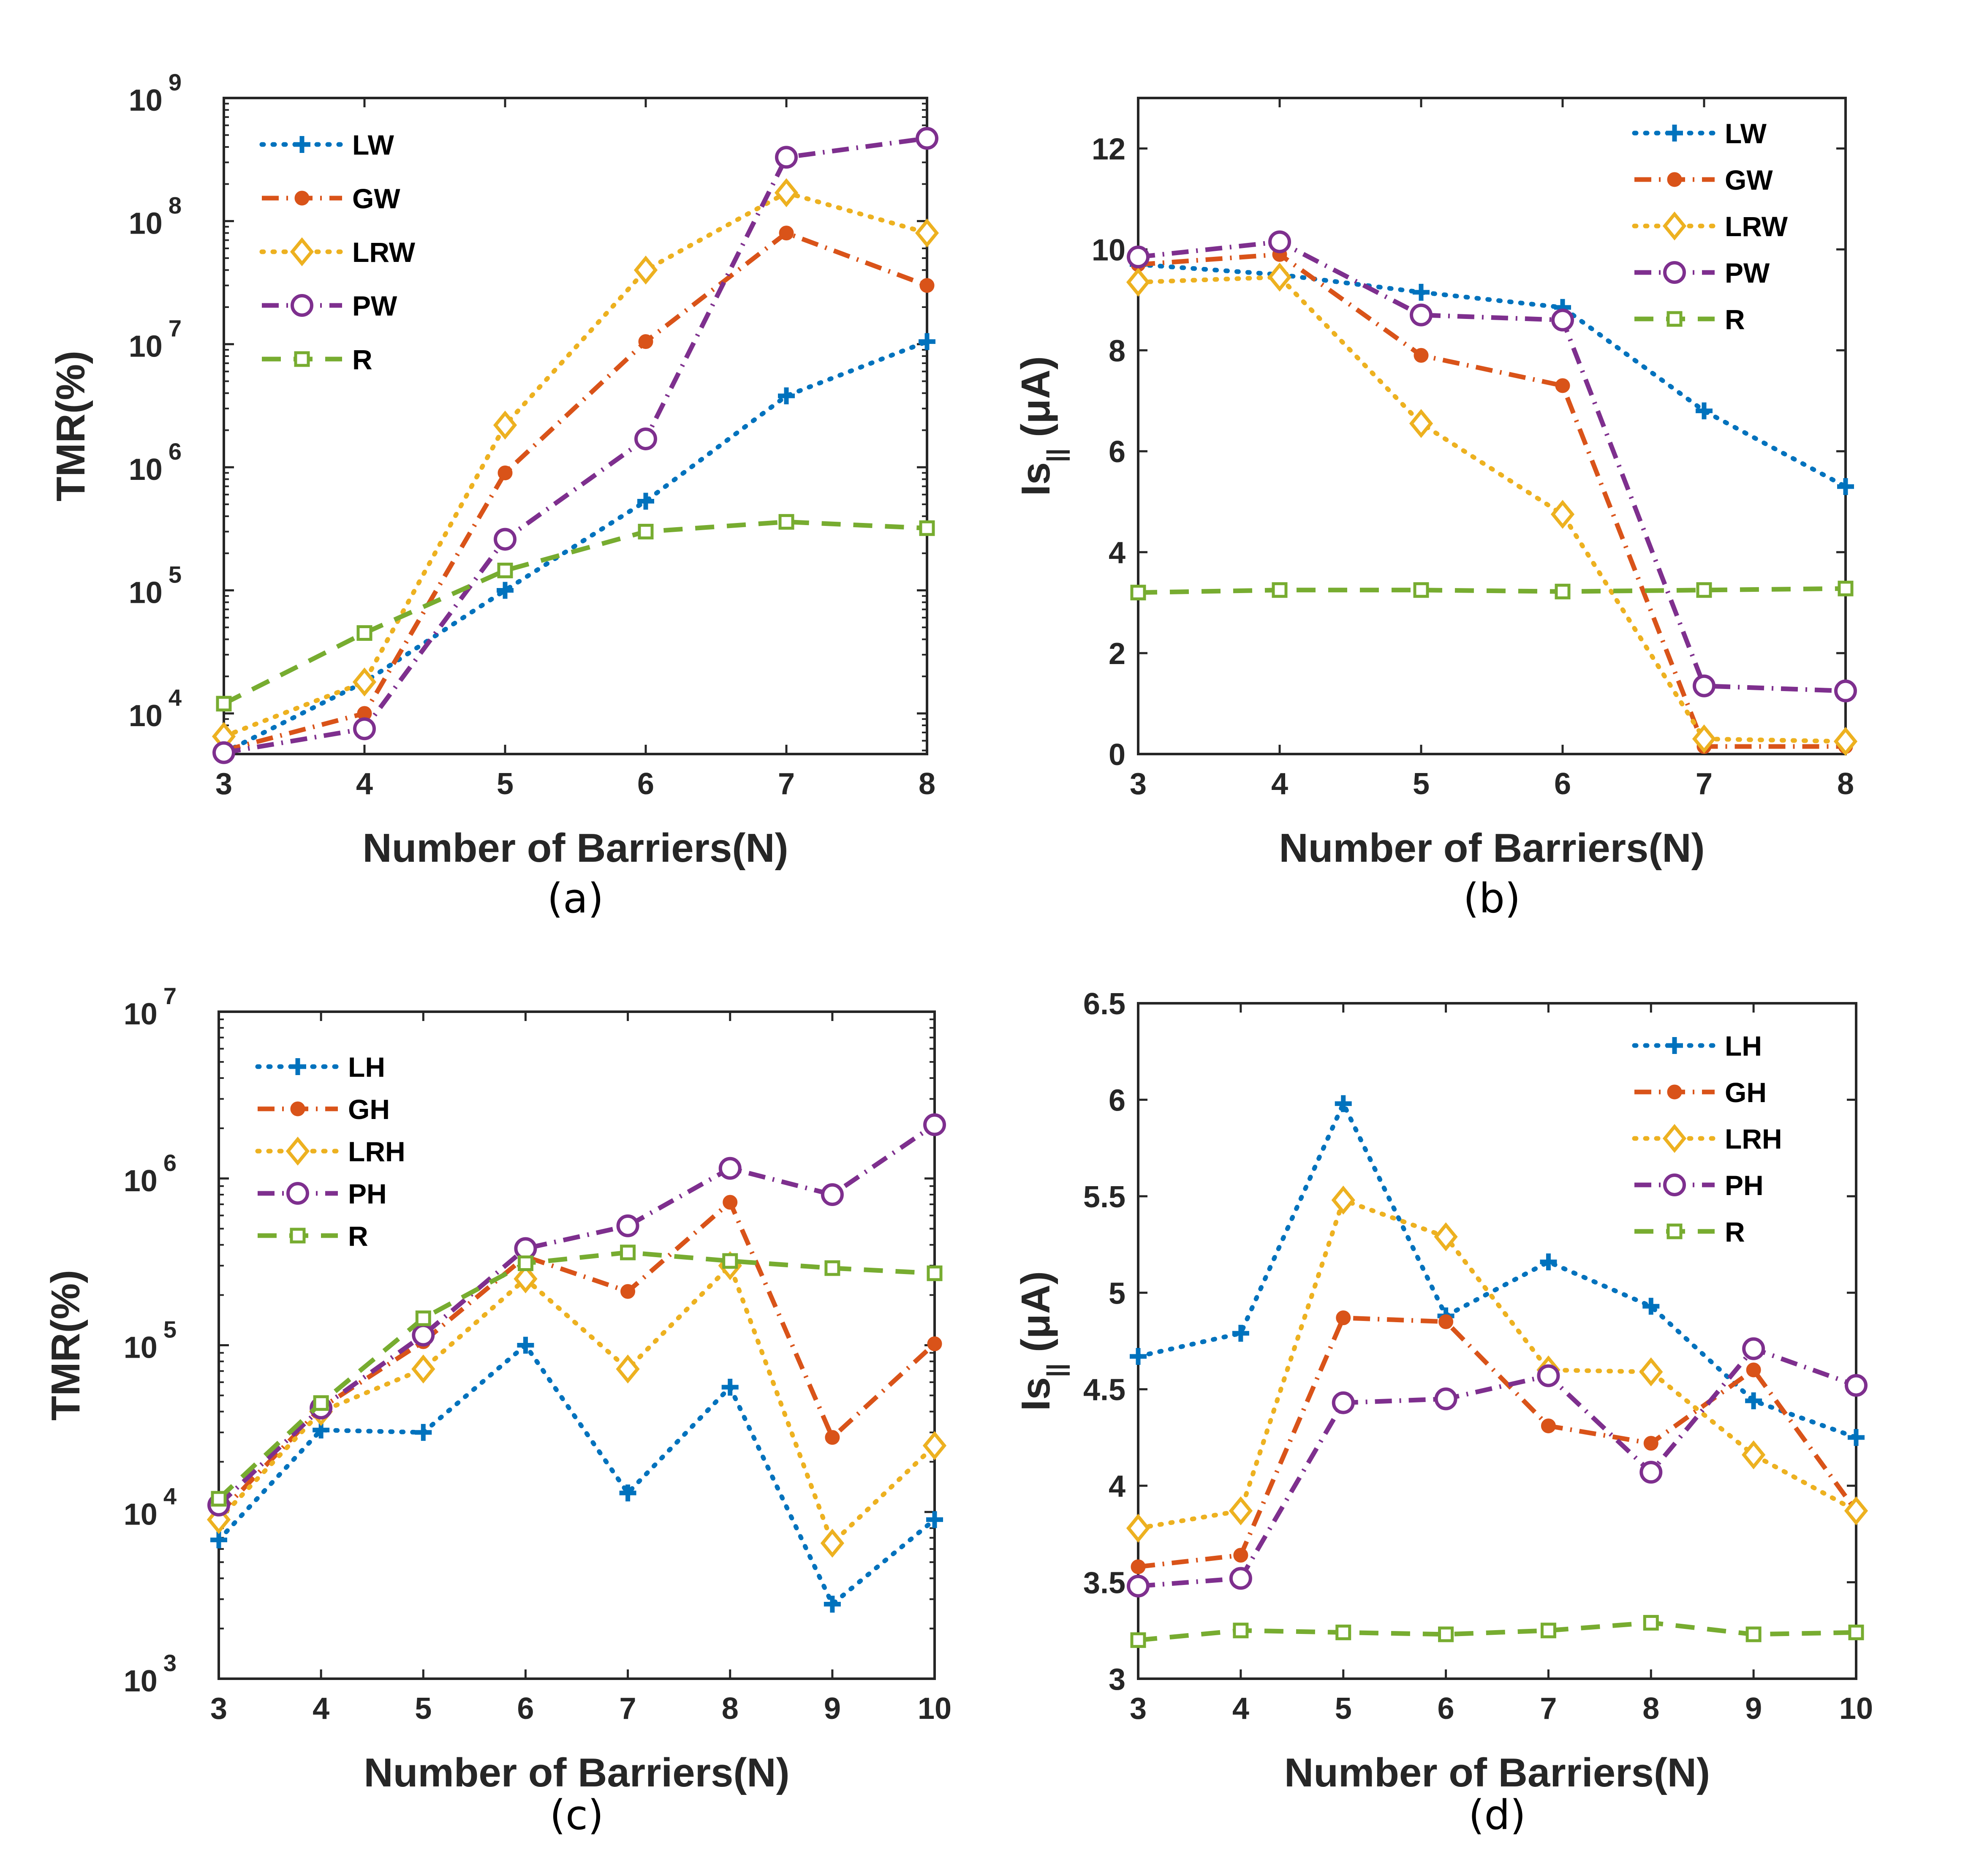 This screenshot has width=1971, height=1876. What do you see at coordinates (1749, 180) in the screenshot?
I see `legend-label: GW` at bounding box center [1749, 180].